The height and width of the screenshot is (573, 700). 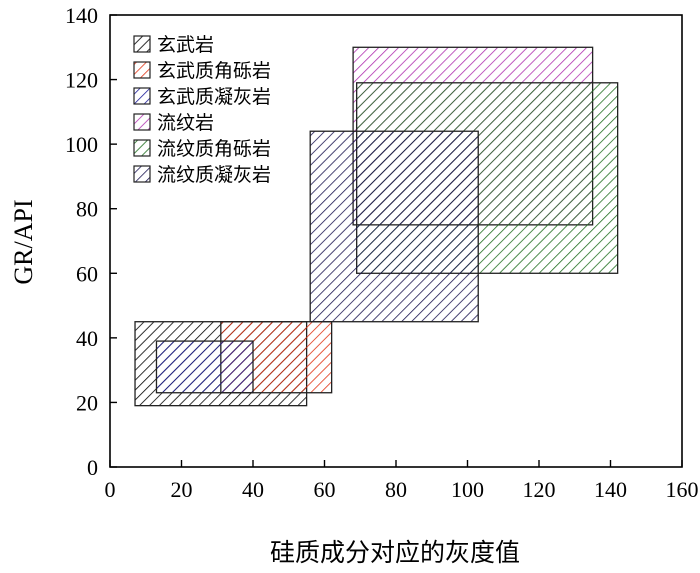 I want to click on x-tick-label: 160, so click(x=682, y=489).